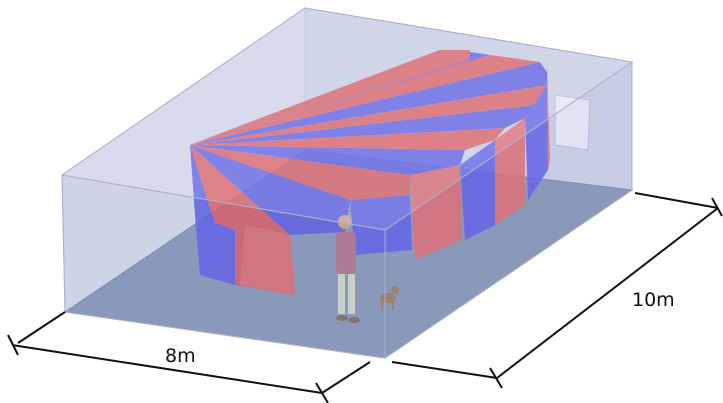  I want to click on depth-label: 10m, so click(653, 300).